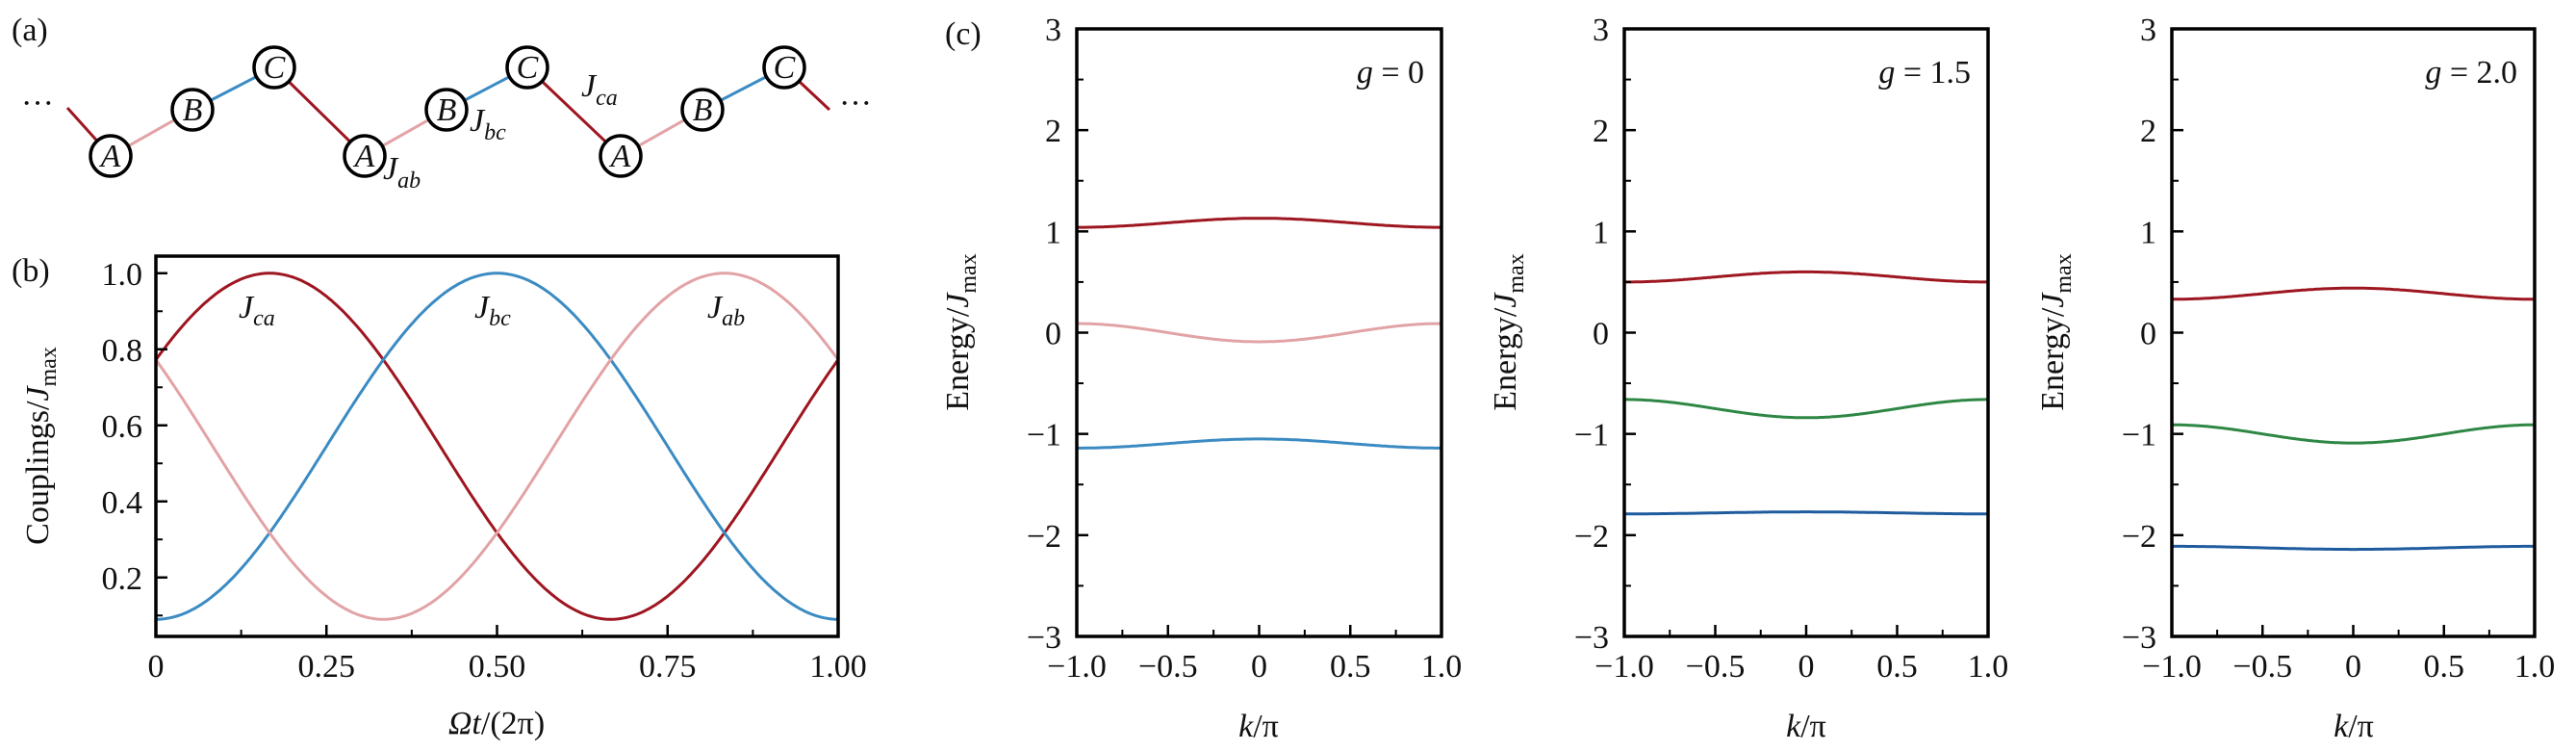 Image resolution: width=2576 pixels, height=751 pixels. Describe the element at coordinates (599, 89) in the screenshot. I see `bond-label-jca: Jca` at that location.